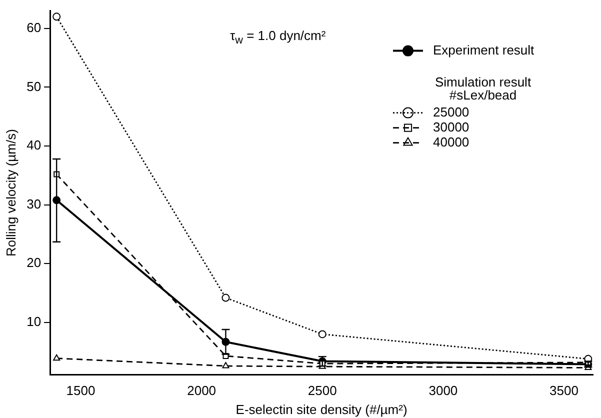 Image resolution: width=601 pixels, height=418 pixels. Describe the element at coordinates (34, 28) in the screenshot. I see `y-tick-label: 60` at that location.